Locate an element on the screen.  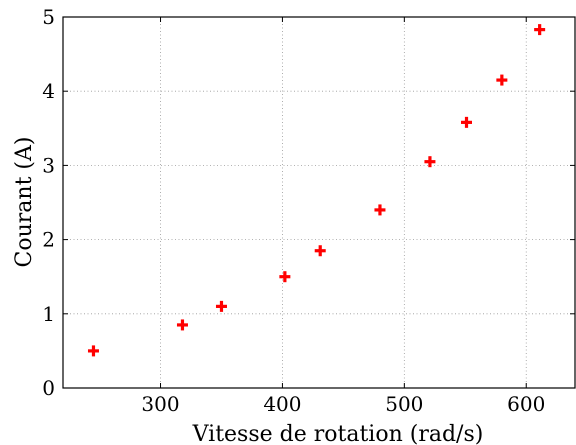
y-tick-label: 0 is located at coordinates (48, 388).